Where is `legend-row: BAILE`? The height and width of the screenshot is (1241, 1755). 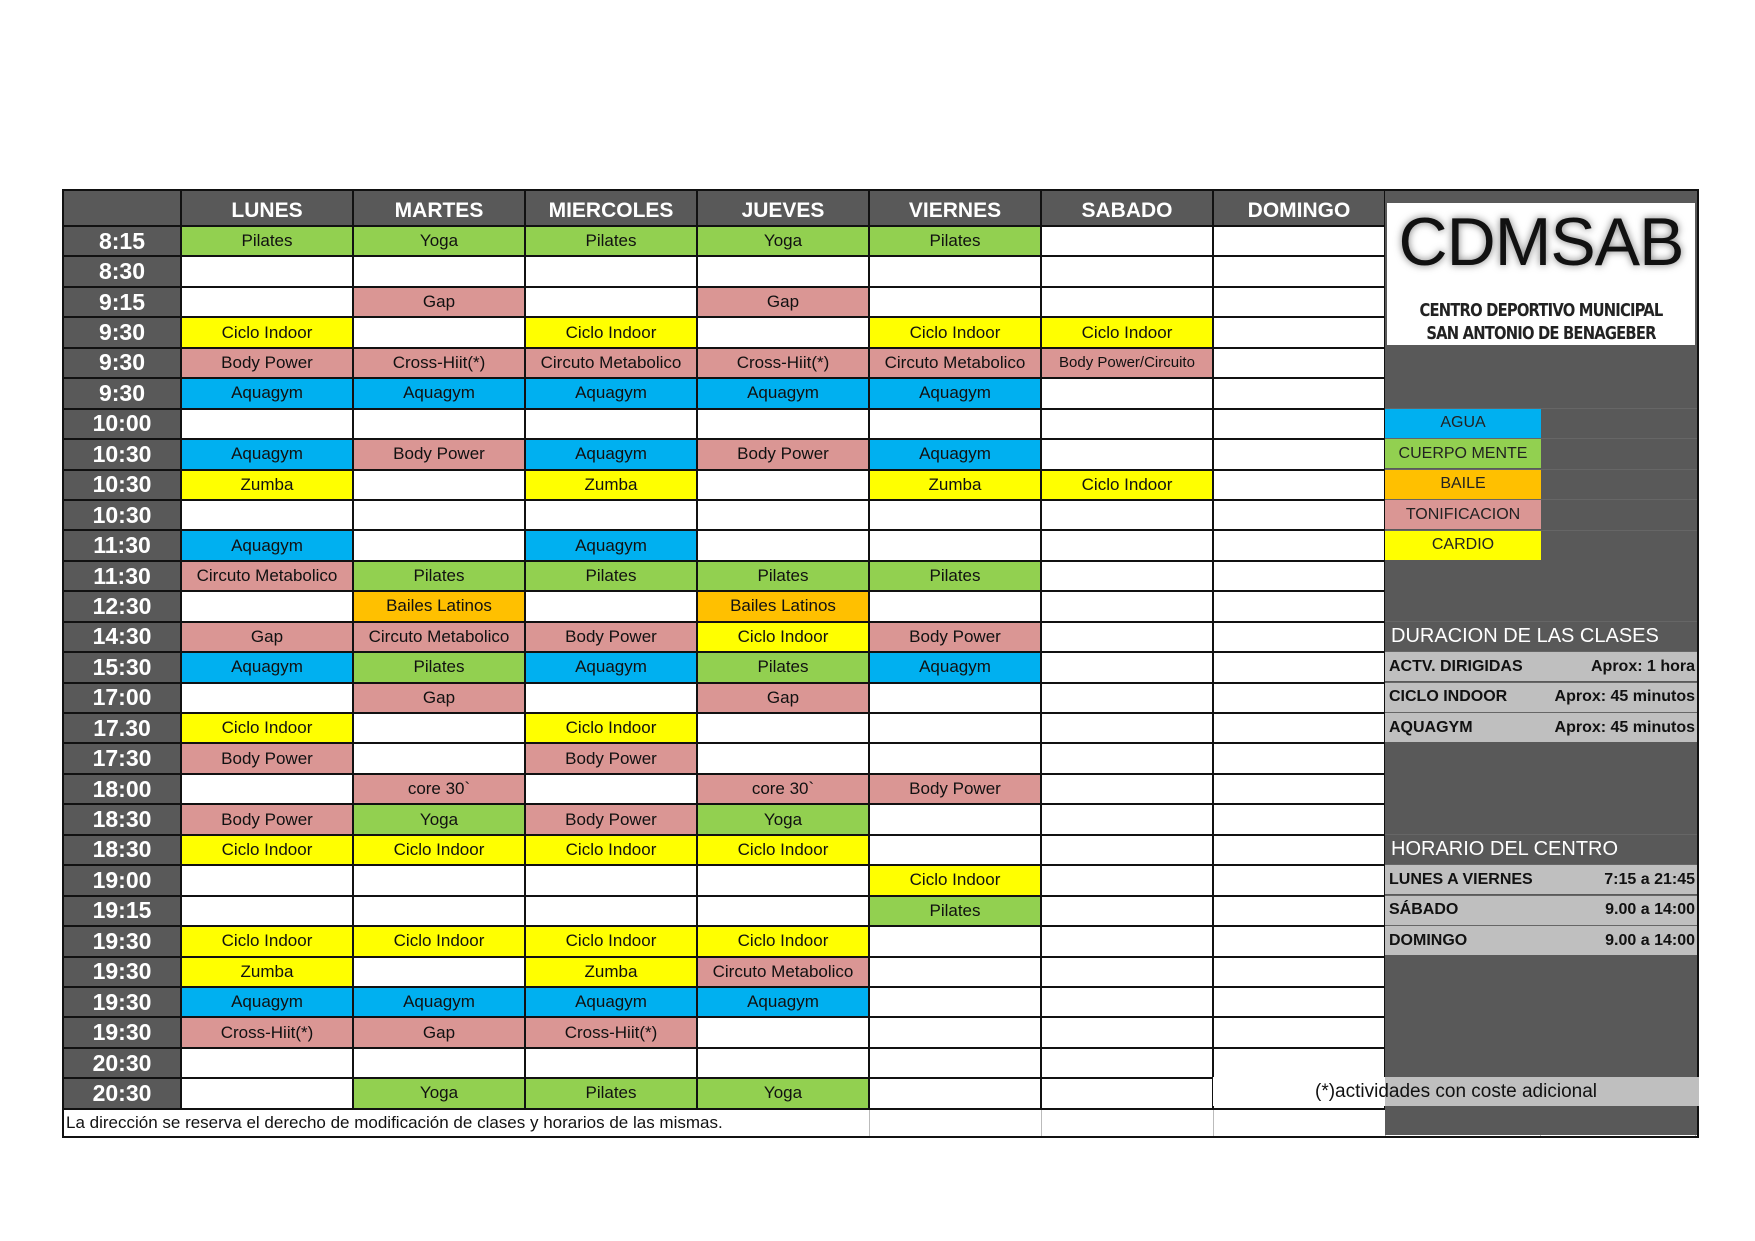
legend-row: BAILE is located at coordinates (1541, 483).